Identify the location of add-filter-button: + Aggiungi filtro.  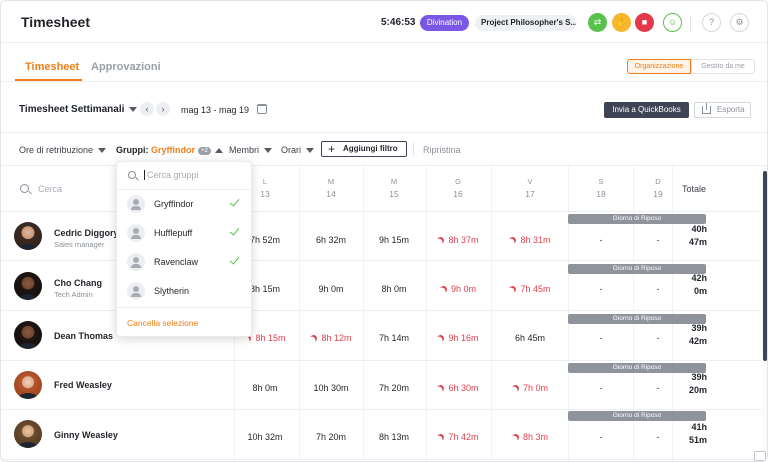
(364, 149).